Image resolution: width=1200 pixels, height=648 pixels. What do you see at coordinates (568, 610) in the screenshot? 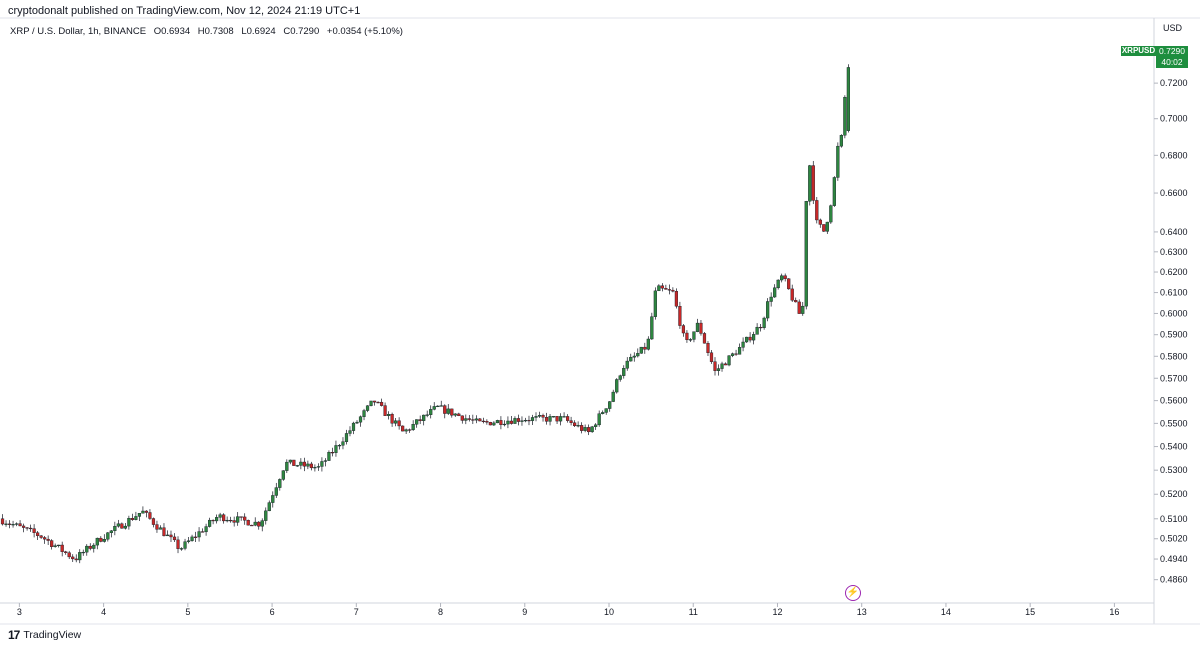
I see `time-axis: 3 4 5 6 7 8 9 10 11 12 13 14 15 16` at bounding box center [568, 610].